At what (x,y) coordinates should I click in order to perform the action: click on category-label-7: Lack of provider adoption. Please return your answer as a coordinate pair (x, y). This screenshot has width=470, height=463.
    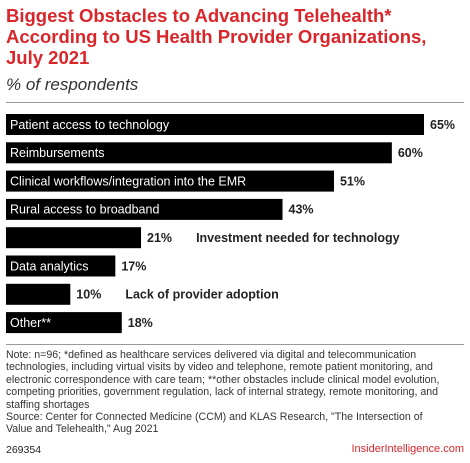
    Looking at the image, I should click on (201, 295).